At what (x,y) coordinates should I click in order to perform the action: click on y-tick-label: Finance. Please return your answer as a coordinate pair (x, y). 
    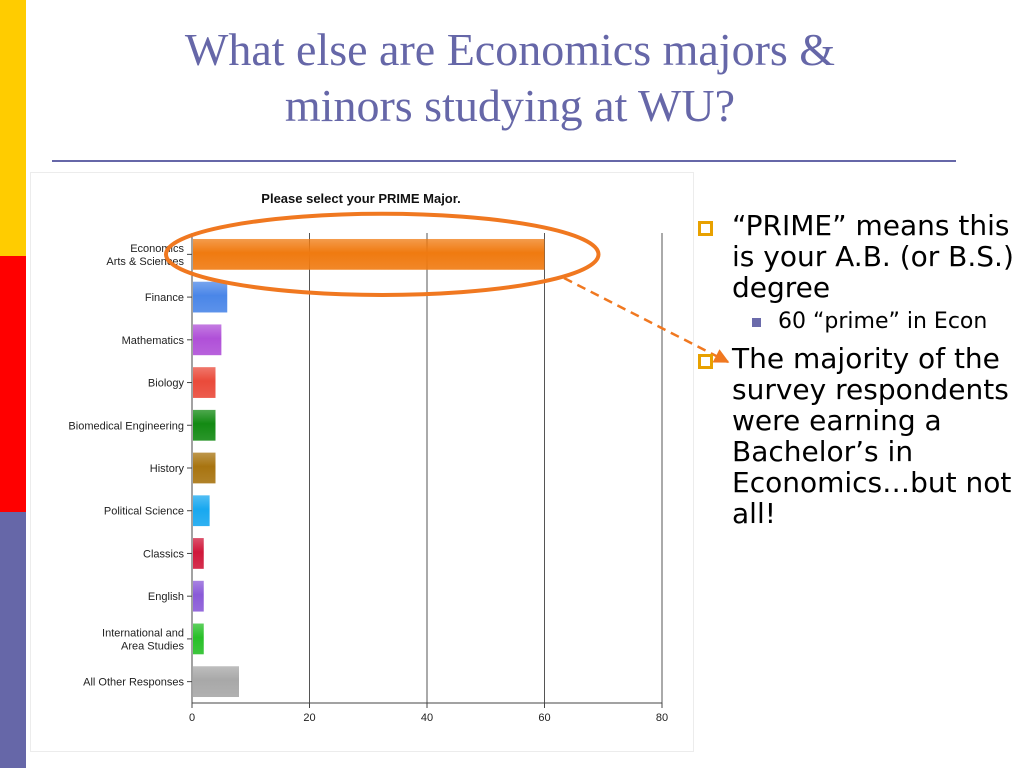
    Looking at the image, I should click on (164, 298).